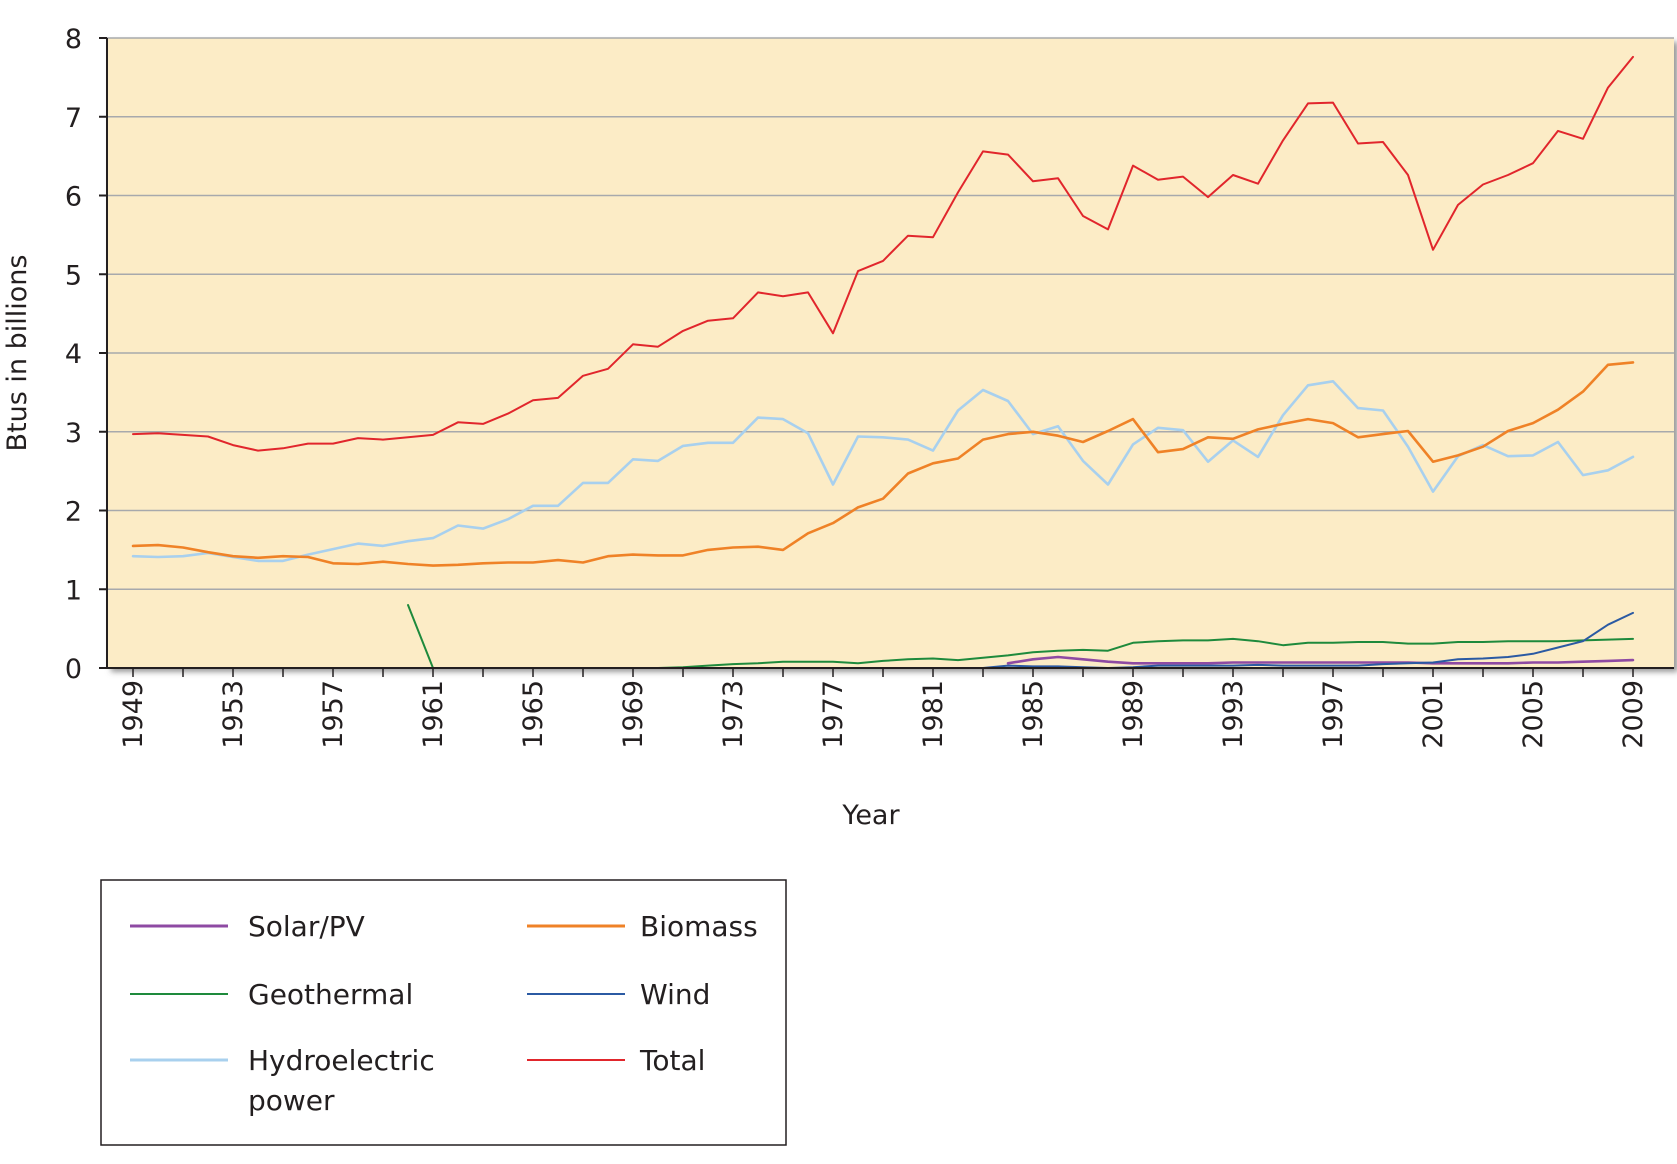 This screenshot has width=1677, height=1164. I want to click on y-ticks: 0 1 2 3 4 5 6 7 8, so click(86, 354).